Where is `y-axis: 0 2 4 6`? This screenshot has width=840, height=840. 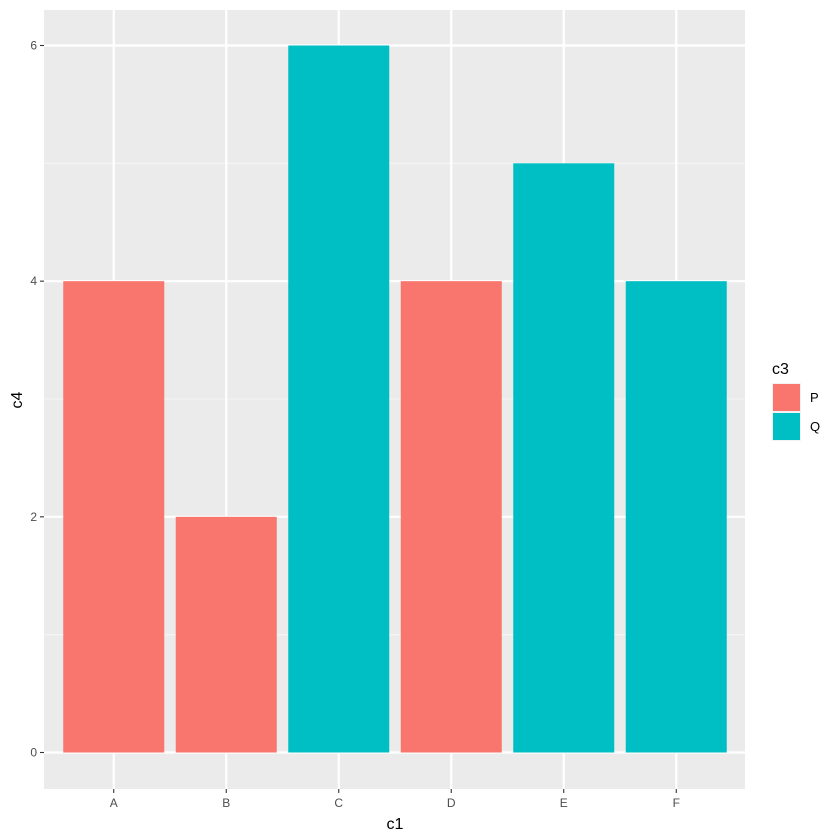 y-axis: 0 2 4 6 is located at coordinates (37, 399).